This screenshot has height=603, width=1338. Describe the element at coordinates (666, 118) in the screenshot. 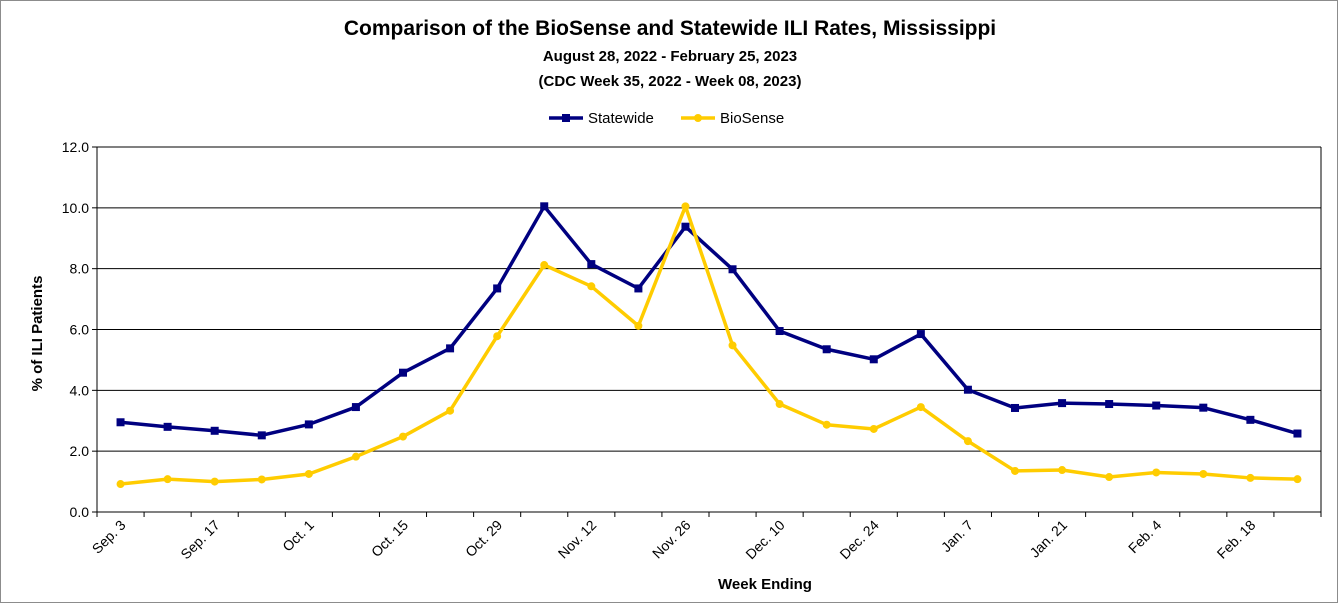

I see `legend: Statewide BioSense` at that location.